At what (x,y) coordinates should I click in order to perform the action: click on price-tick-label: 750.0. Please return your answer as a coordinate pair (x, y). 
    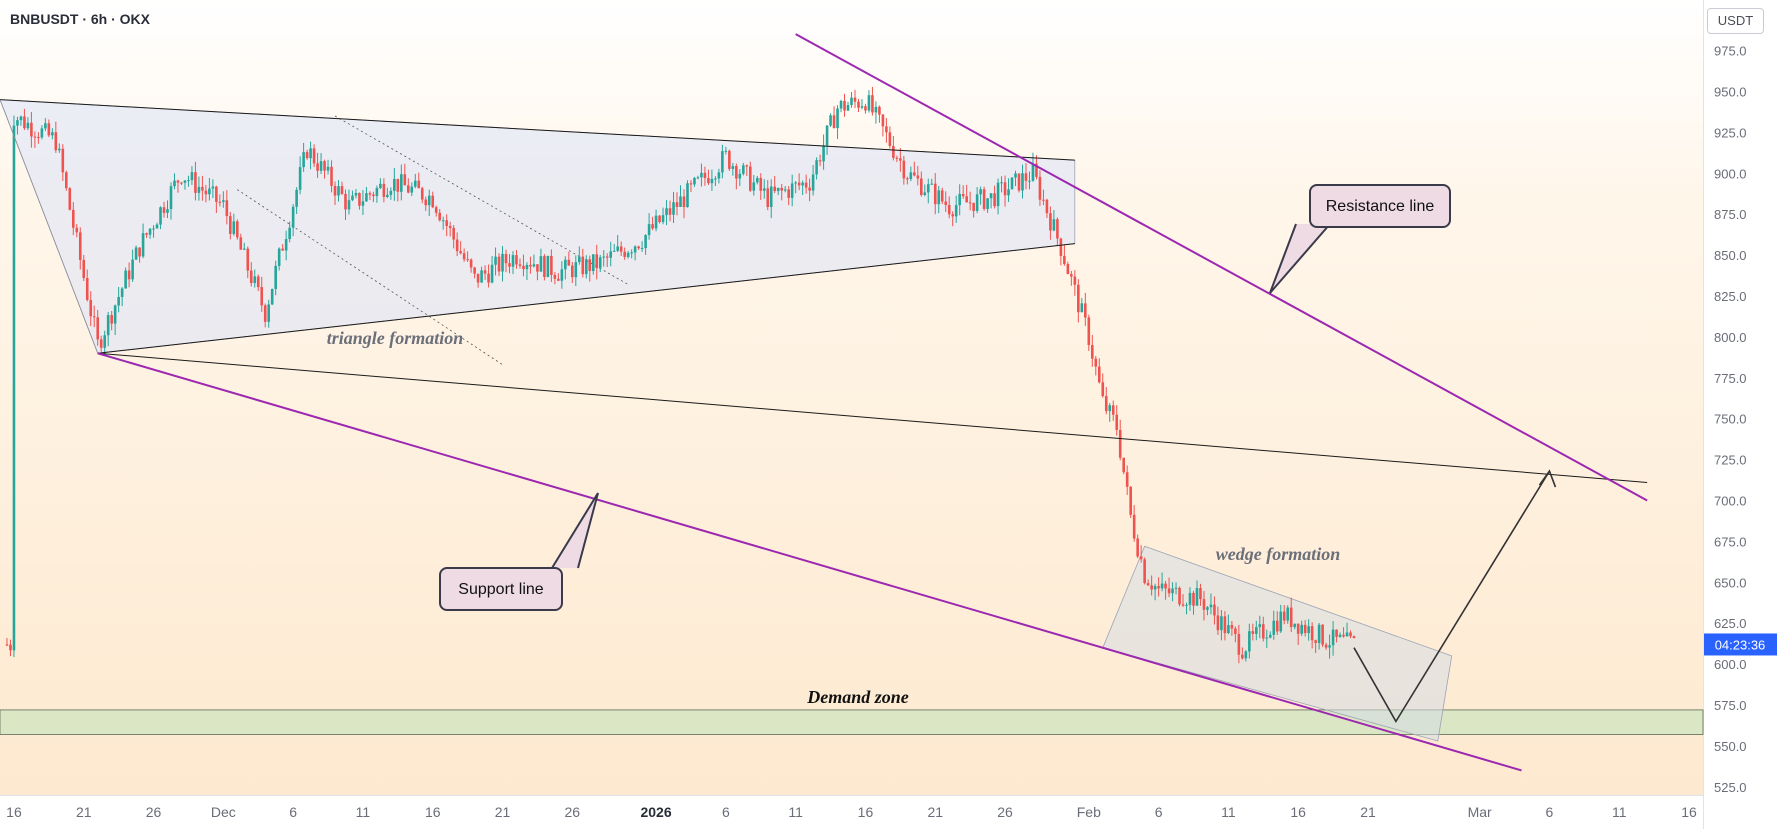
    Looking at the image, I should click on (1730, 419).